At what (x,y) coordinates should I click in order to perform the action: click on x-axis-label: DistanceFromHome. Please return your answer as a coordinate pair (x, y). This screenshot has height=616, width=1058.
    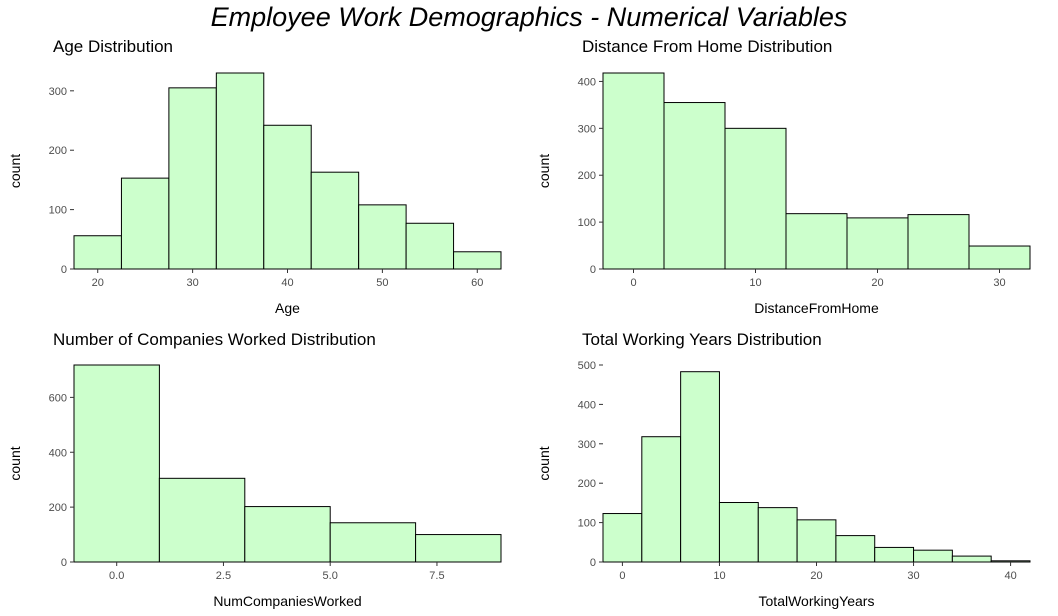
    Looking at the image, I should click on (816, 308).